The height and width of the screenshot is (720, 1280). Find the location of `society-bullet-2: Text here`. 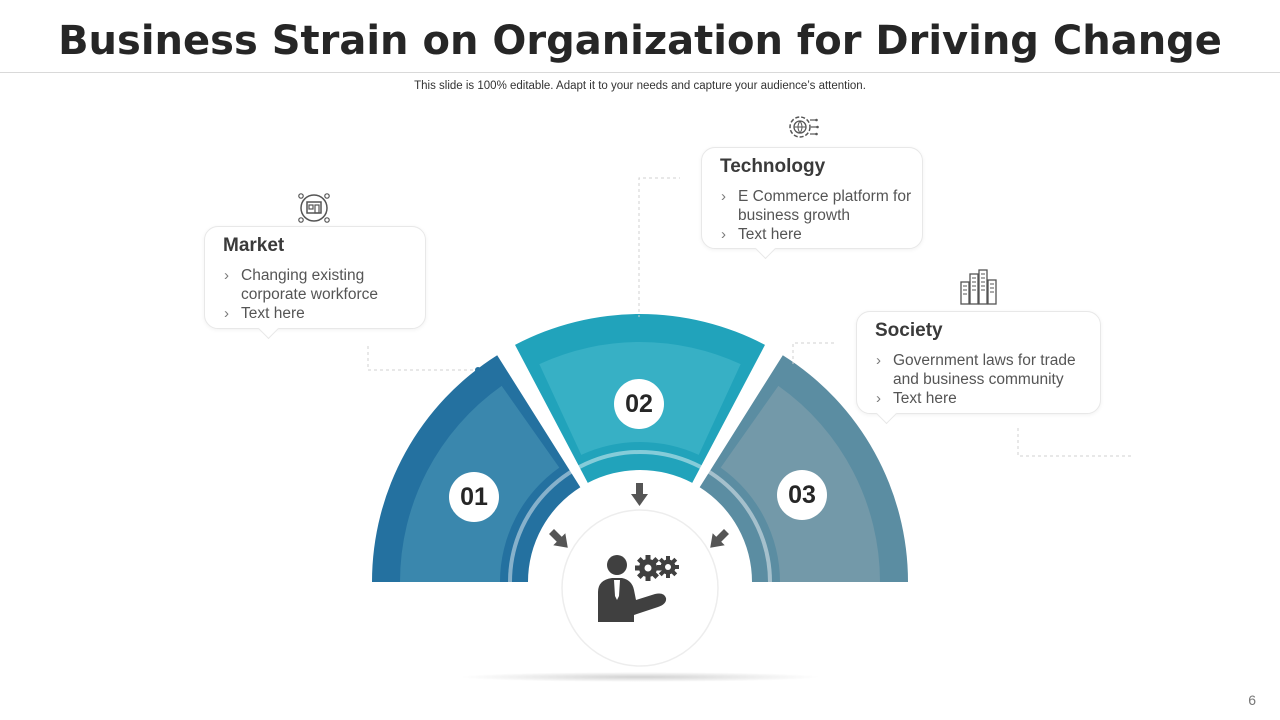

society-bullet-2: Text here is located at coordinates (982, 398).